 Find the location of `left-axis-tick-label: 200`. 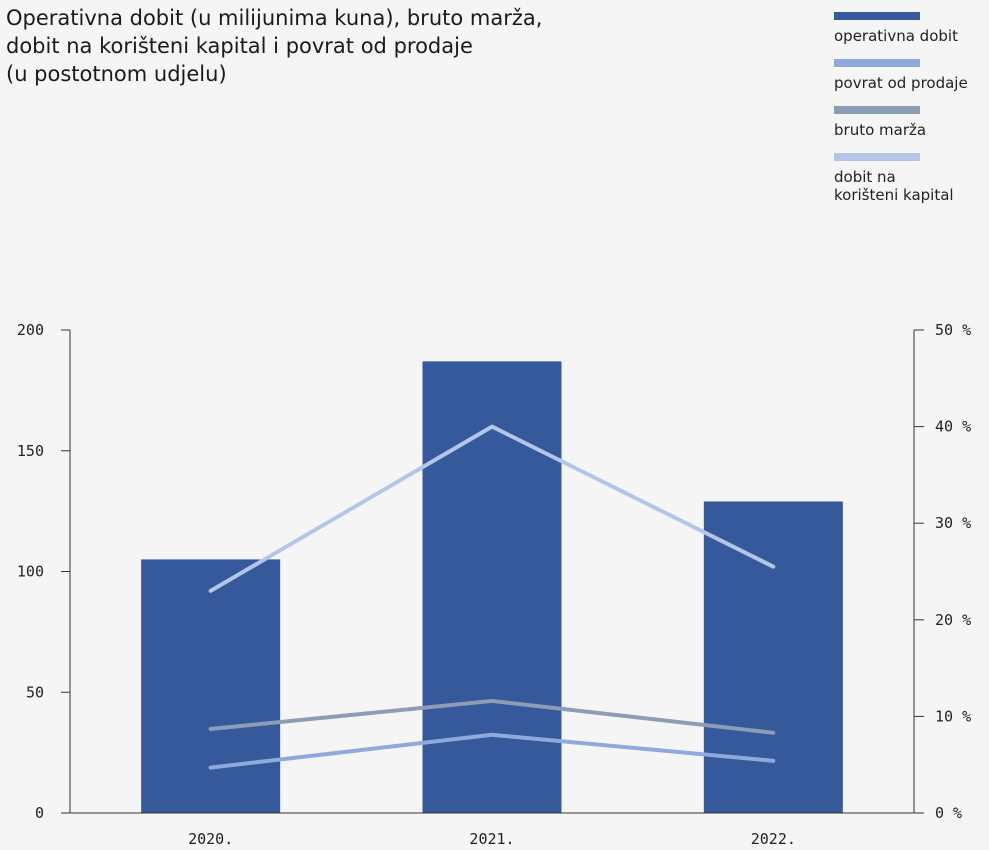

left-axis-tick-label: 200 is located at coordinates (30, 330).